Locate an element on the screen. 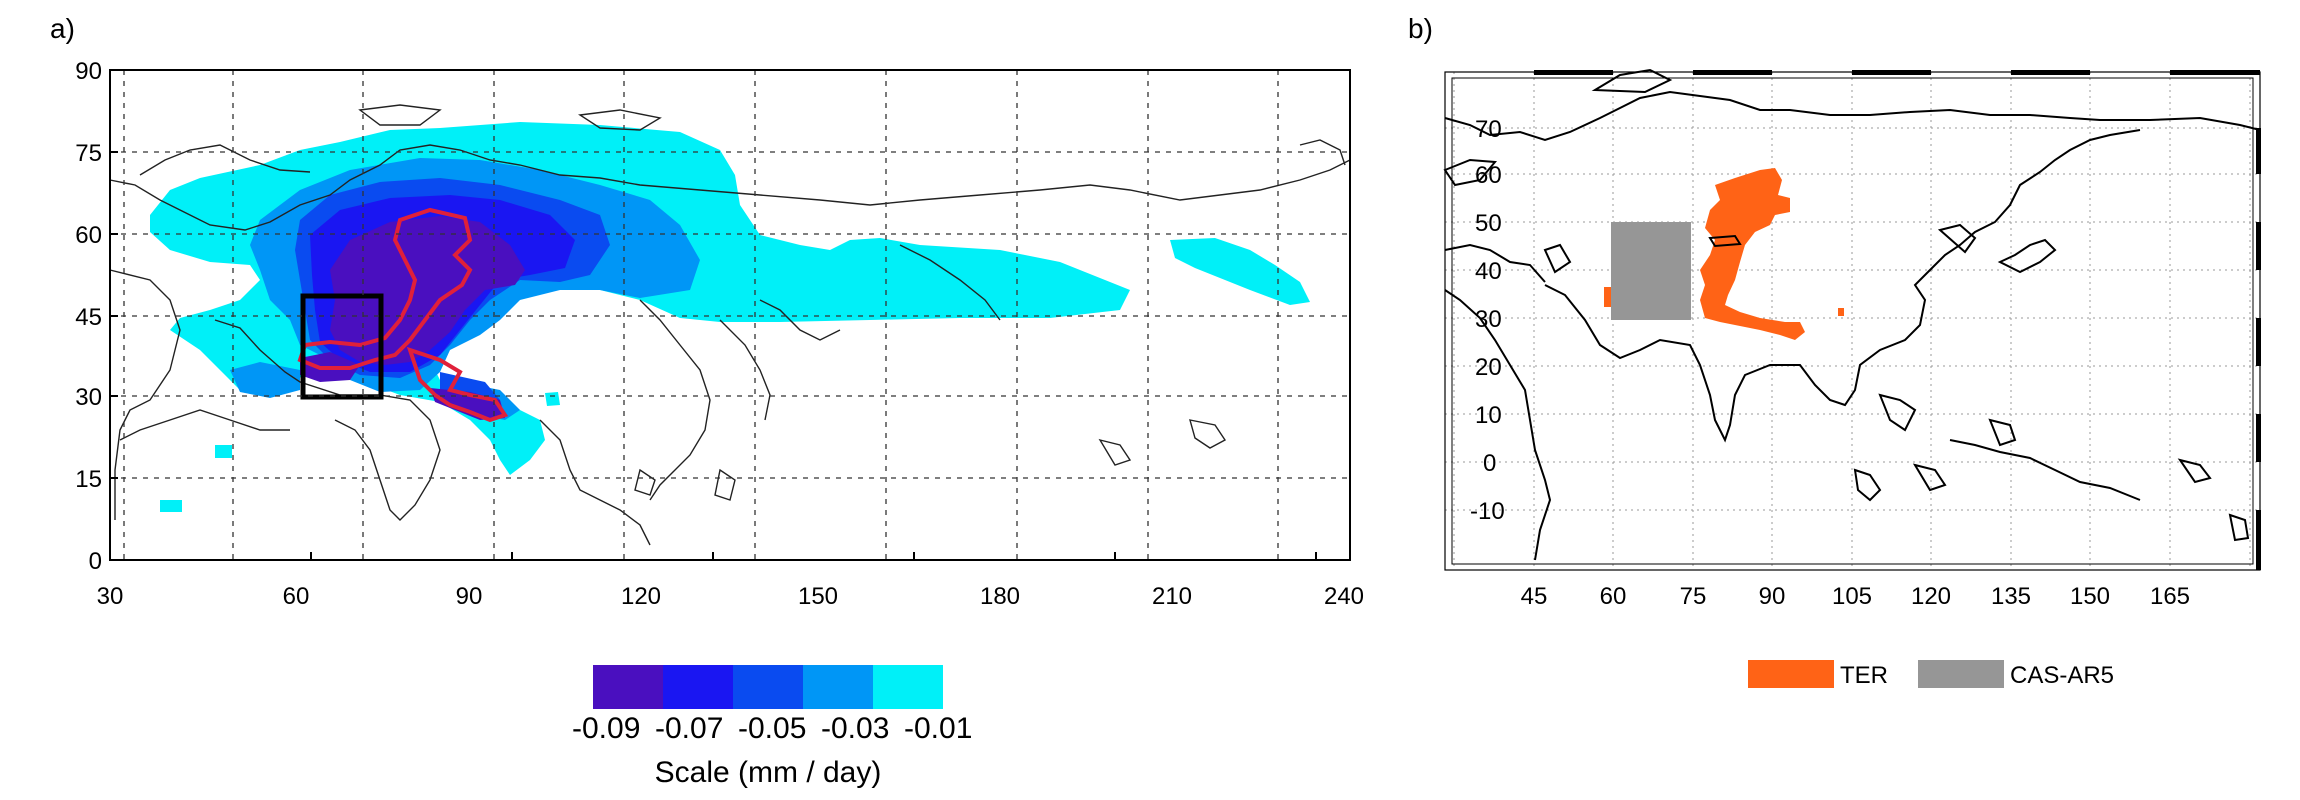  panel-a-y-tick: 60 is located at coordinates (88, 235).